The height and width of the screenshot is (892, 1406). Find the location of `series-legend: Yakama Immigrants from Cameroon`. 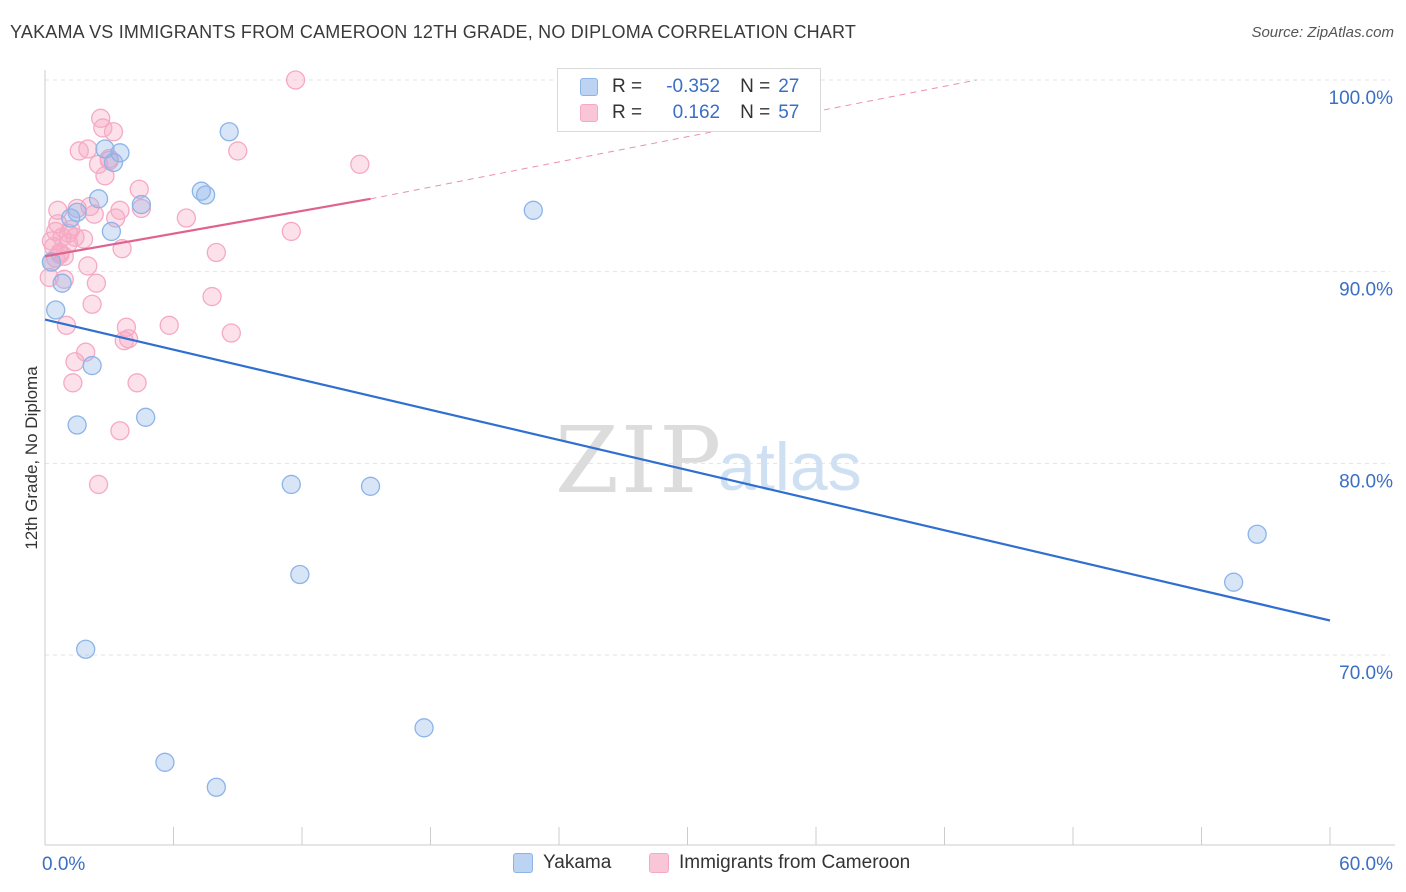

series-legend: Yakama Immigrants from Cameroon is located at coordinates (703, 865).